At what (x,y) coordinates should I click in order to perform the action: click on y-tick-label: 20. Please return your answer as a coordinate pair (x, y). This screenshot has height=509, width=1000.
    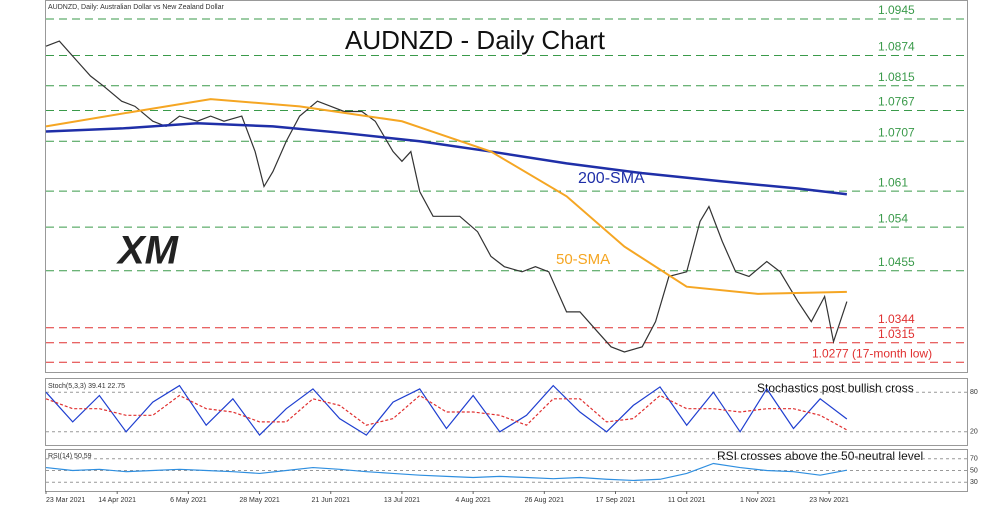
    Looking at the image, I should click on (974, 432).